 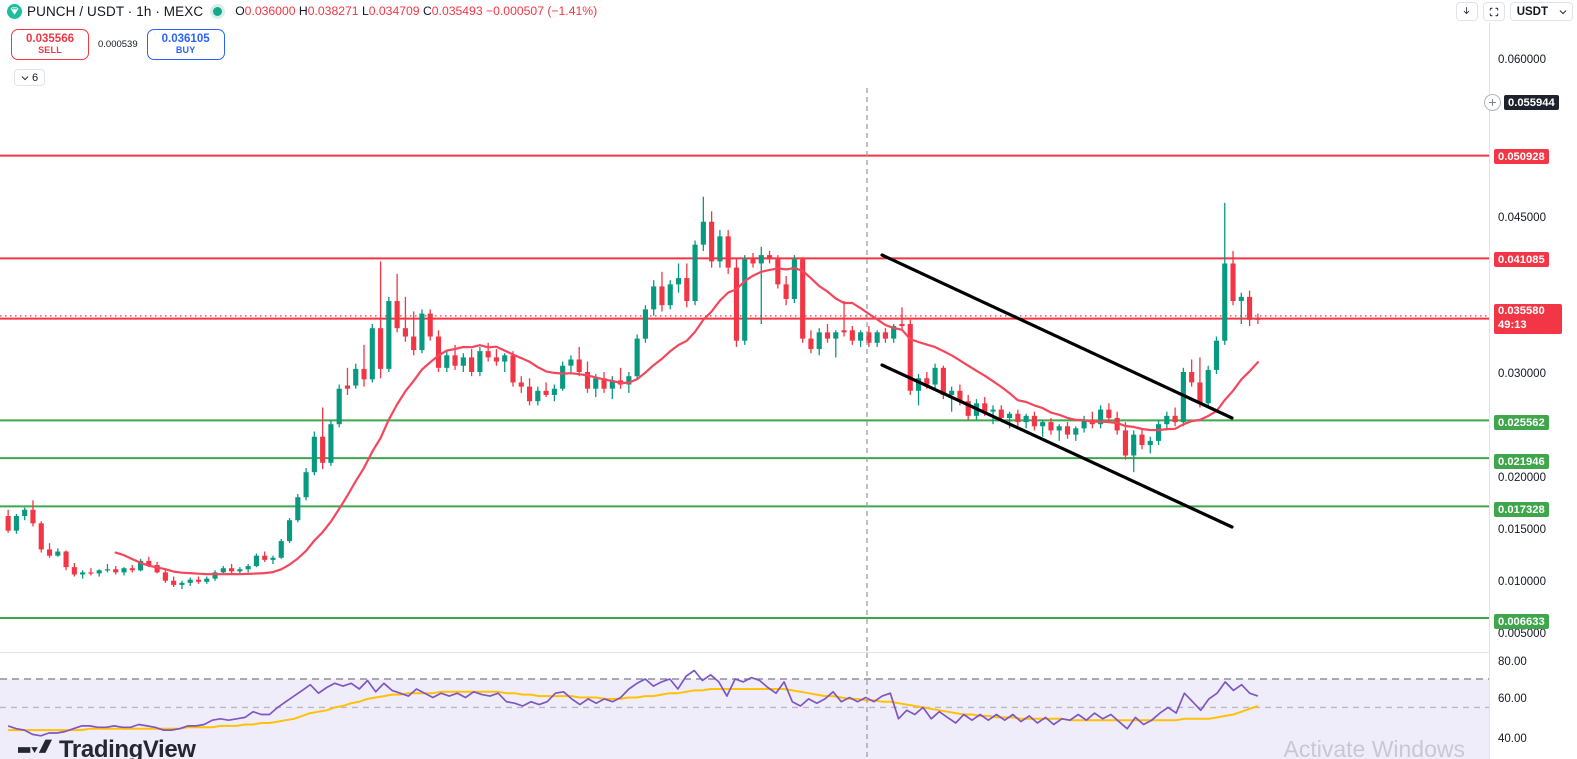 I want to click on resistance-price-tag: 0.041085, so click(x=1521, y=259).